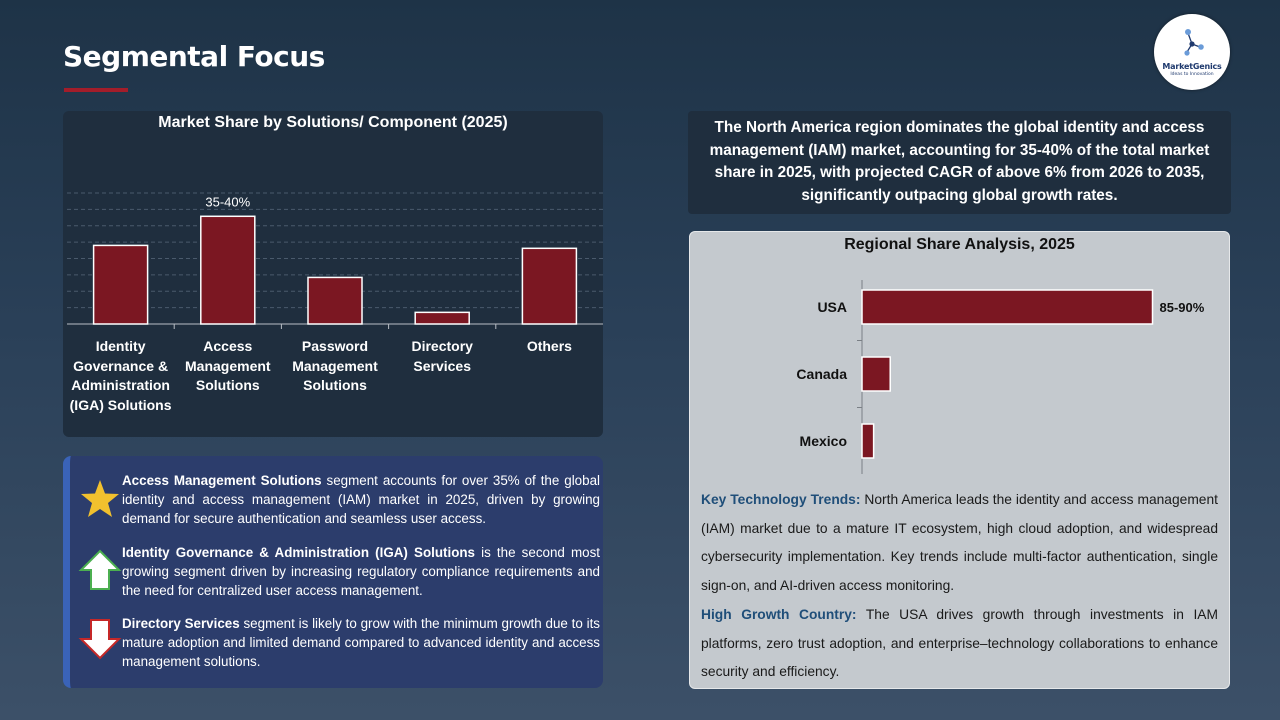 This screenshot has width=1280, height=720. I want to click on category-label: Directory Services, so click(442, 356).